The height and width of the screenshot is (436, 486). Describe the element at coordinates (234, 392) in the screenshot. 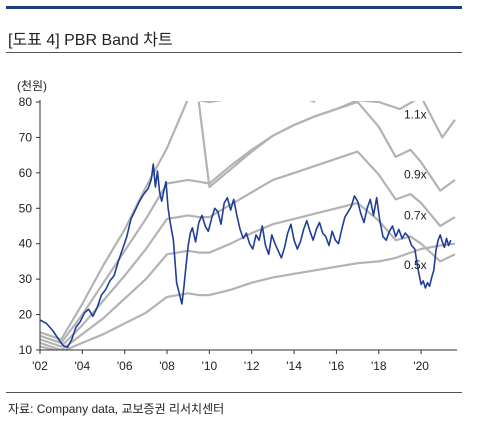

I see `footer-divider` at that location.